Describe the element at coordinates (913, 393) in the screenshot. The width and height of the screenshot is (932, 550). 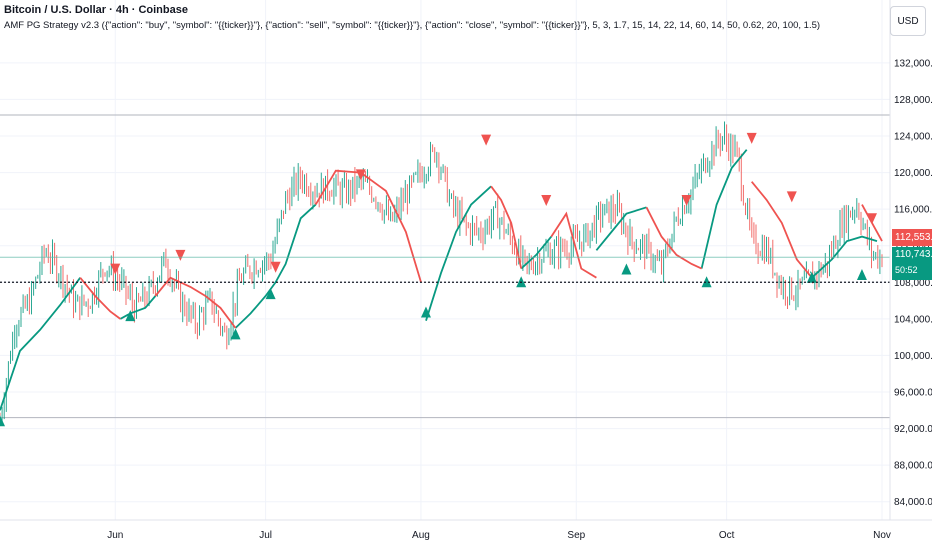
I see `y-tick-label: 96,000.00` at that location.